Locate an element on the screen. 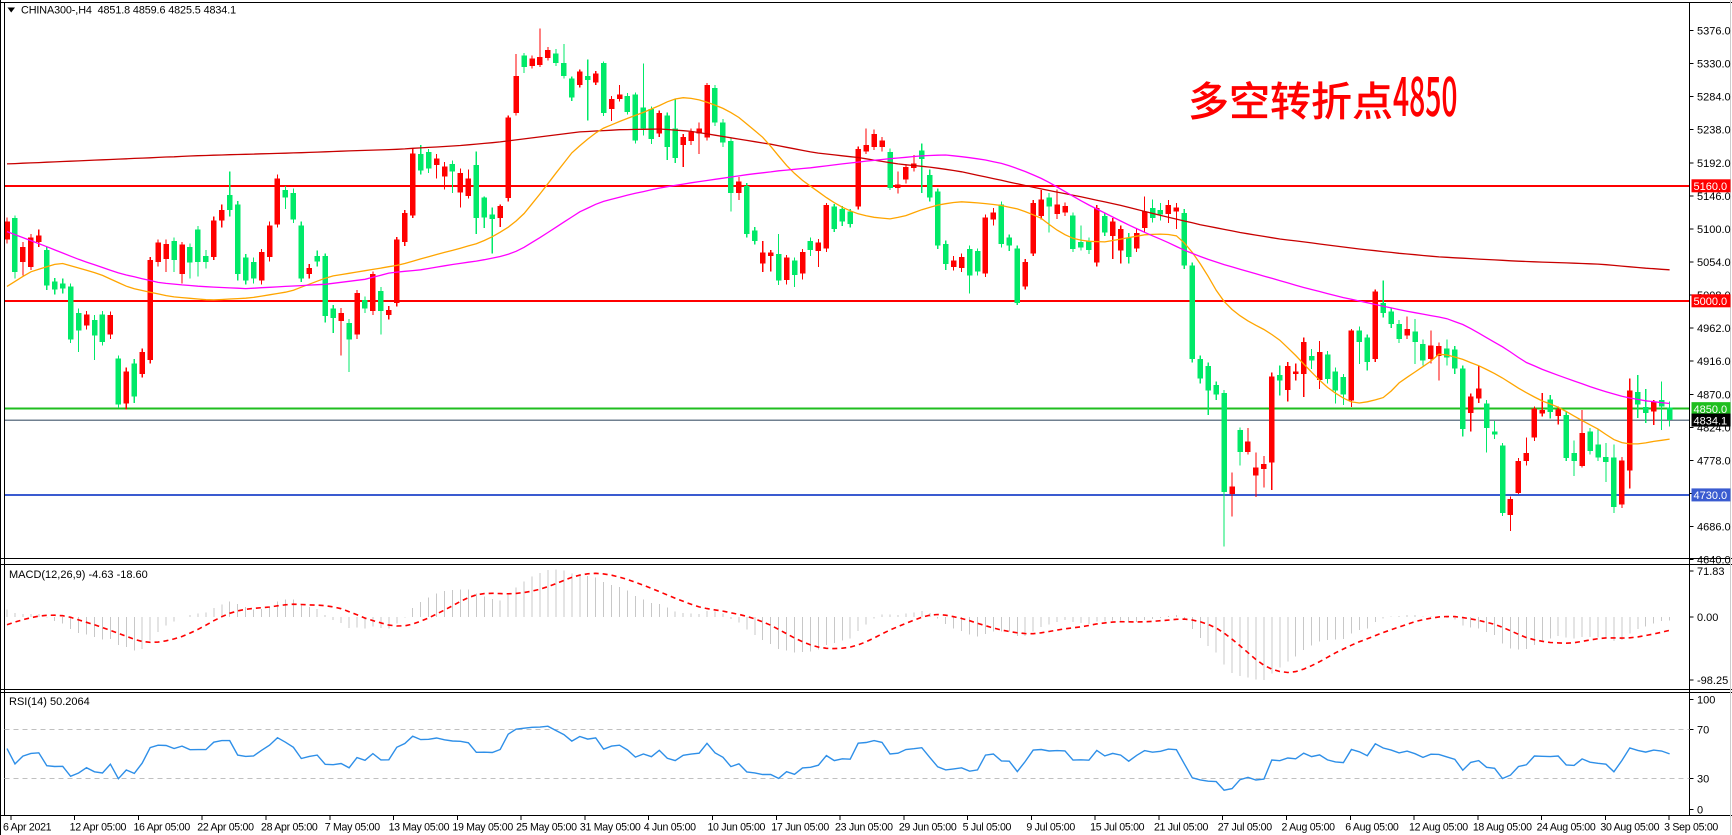 The height and width of the screenshot is (835, 1732). price-badge-text: 5000.0 is located at coordinates (1711, 302).